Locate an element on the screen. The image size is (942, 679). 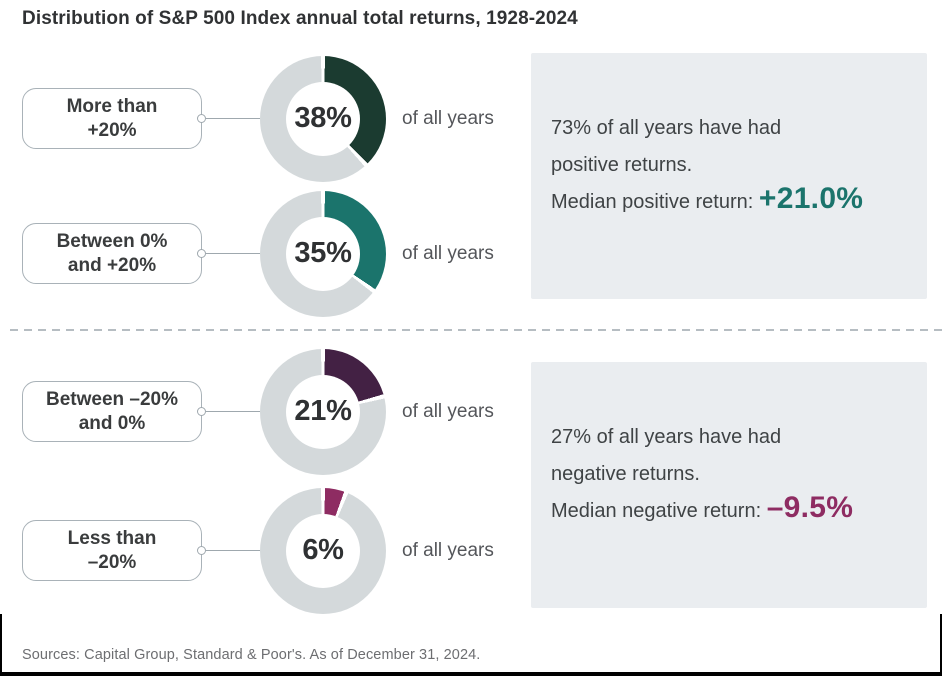
range-label-between-minus20-0: Between –20% and 0% is located at coordinates (112, 411).